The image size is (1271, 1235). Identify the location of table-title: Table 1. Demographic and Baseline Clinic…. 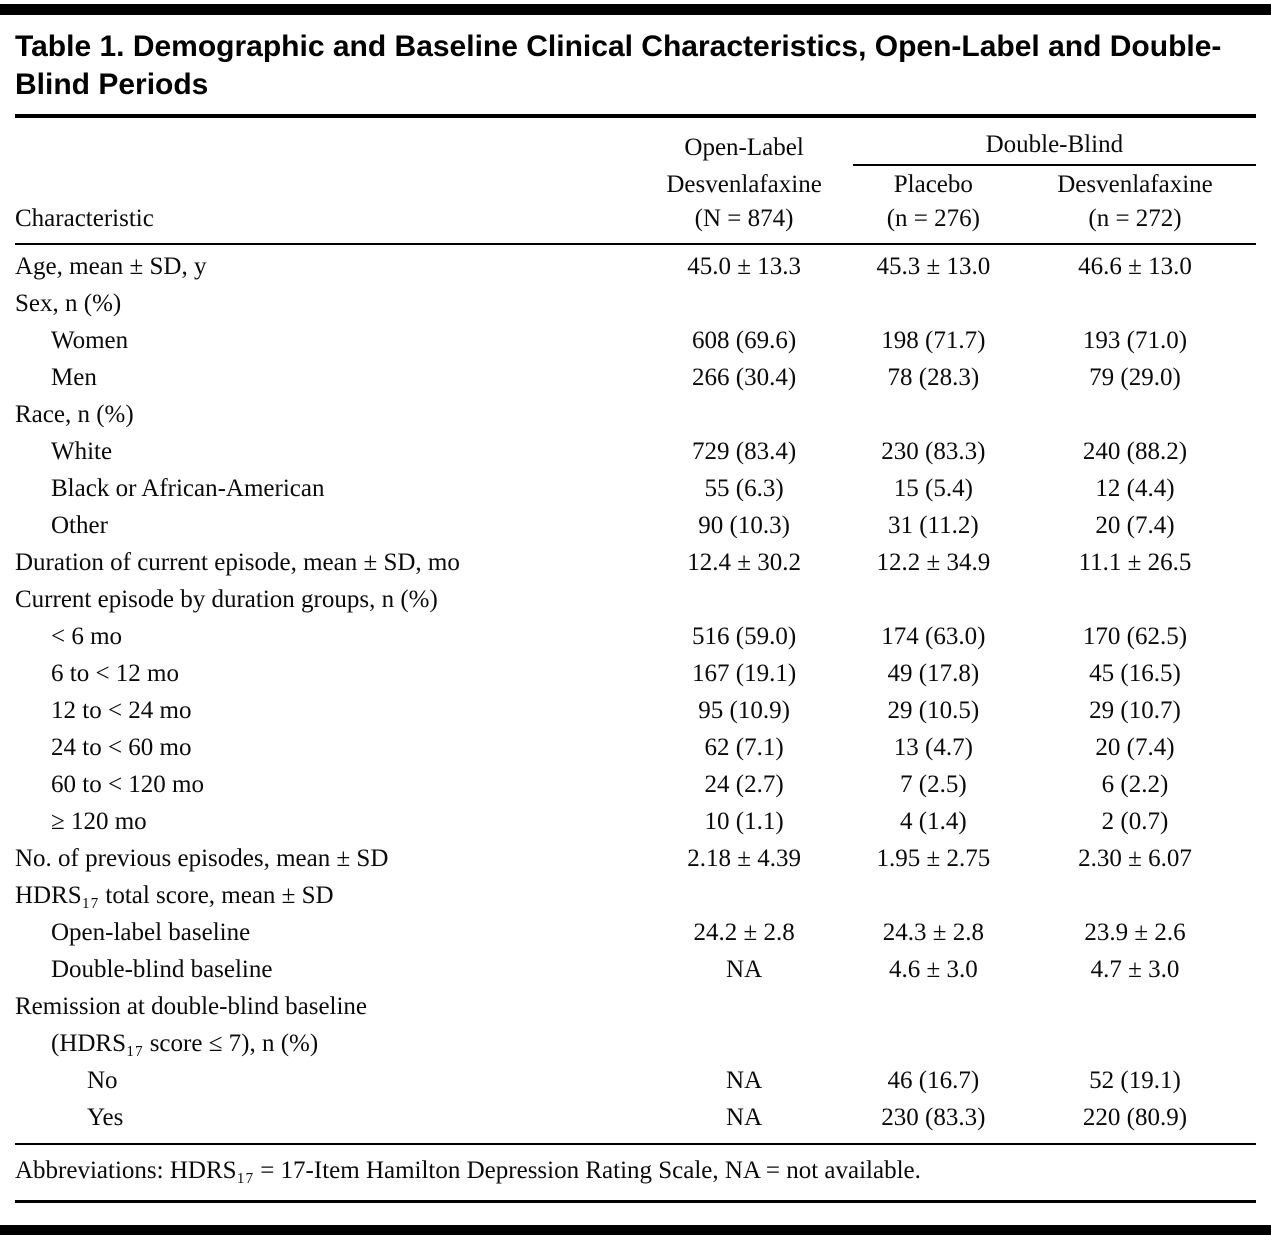
(618, 66).